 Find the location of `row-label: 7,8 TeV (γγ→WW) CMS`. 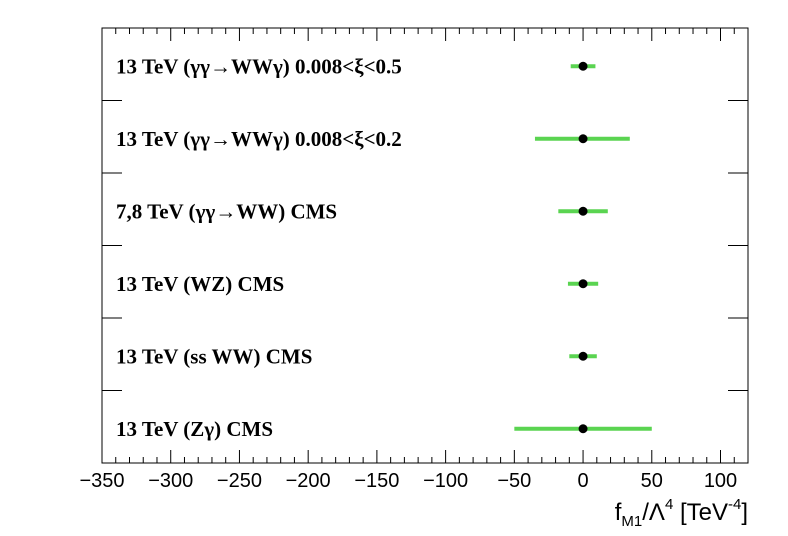

row-label: 7,8 TeV (γγ→WW) CMS is located at coordinates (226, 211).